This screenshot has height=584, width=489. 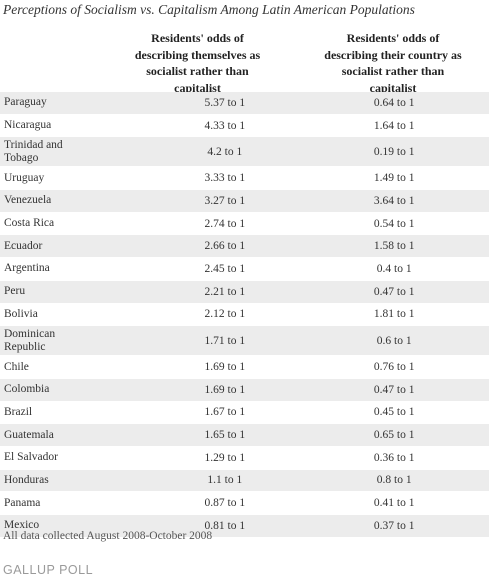 What do you see at coordinates (225, 126) in the screenshot?
I see `self-odds: 4.33 to 1` at bounding box center [225, 126].